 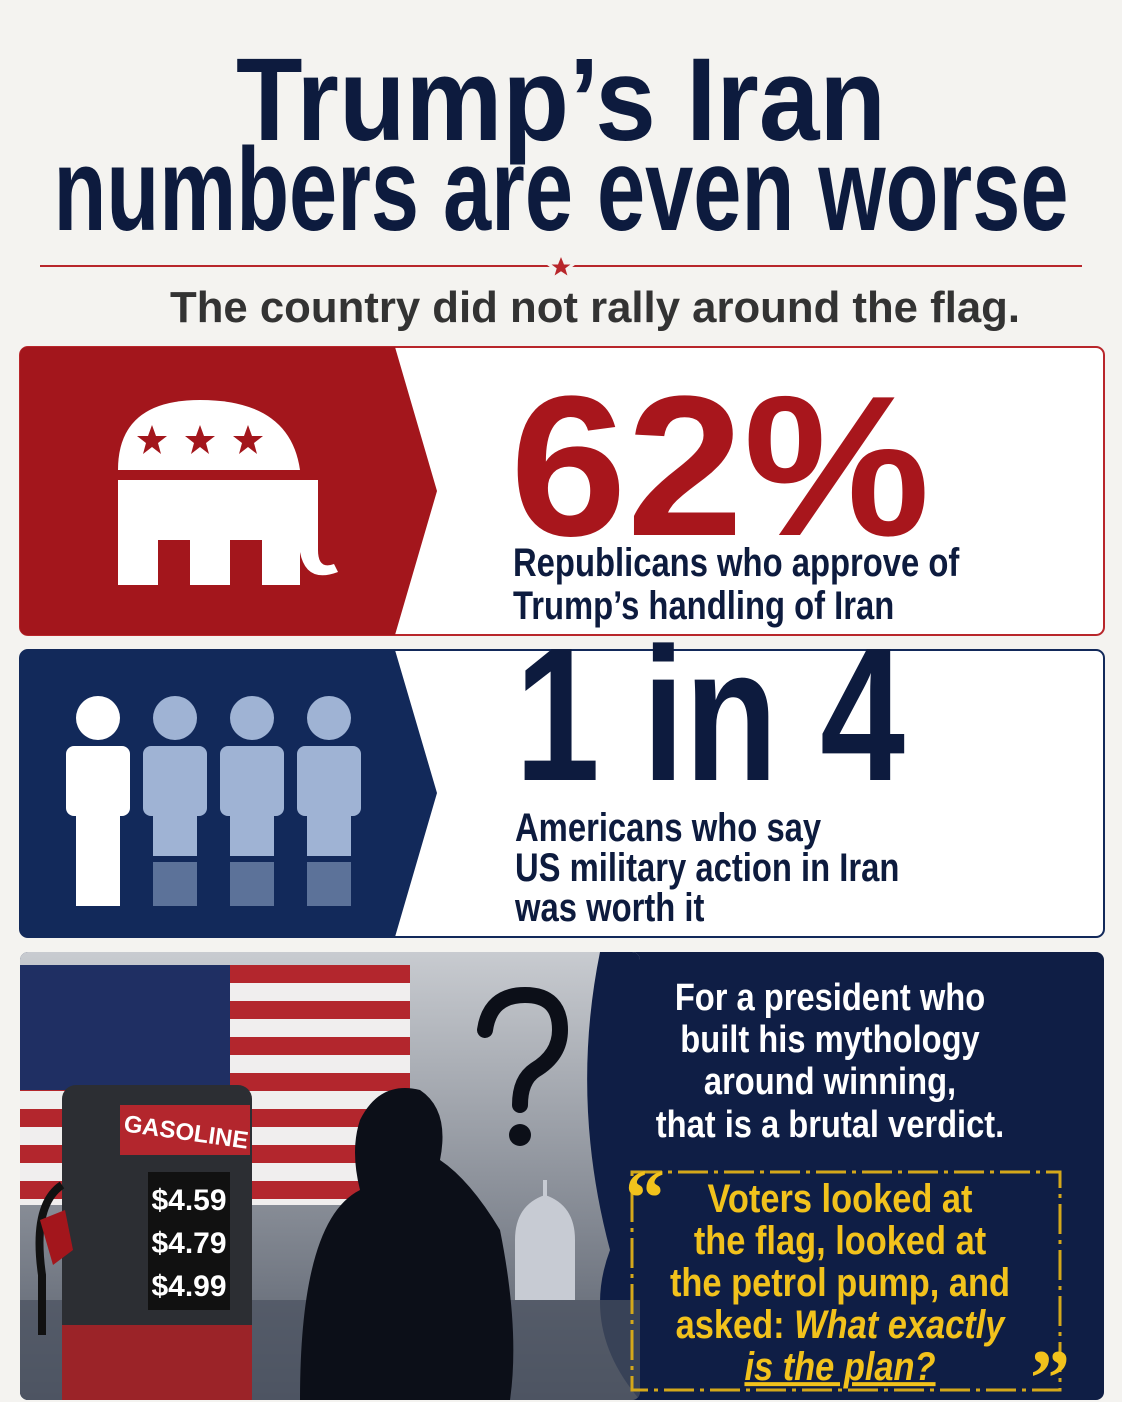 I want to click on quote-question: What exactly, so click(x=900, y=1324).